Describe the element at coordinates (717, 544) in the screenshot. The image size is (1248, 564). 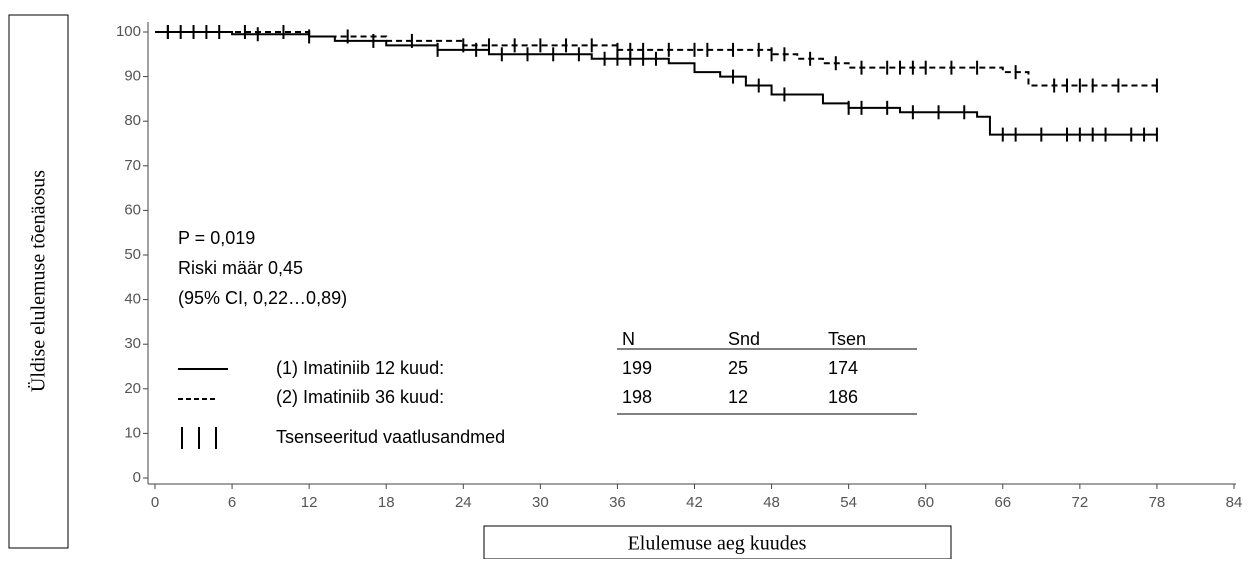
I see `x-axis-label: Elulemuse aeg kuudes` at that location.